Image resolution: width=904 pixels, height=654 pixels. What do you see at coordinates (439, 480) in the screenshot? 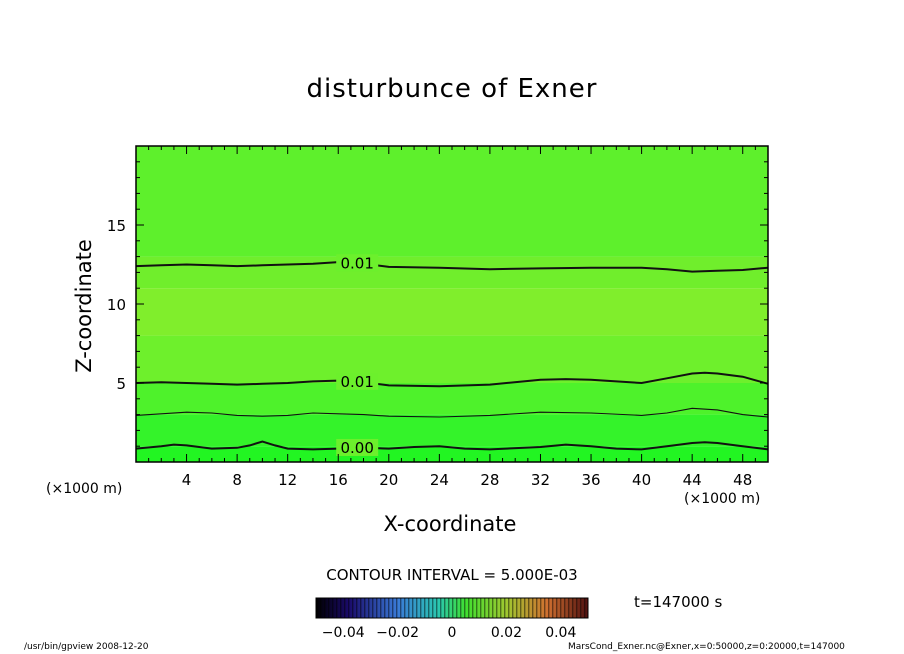
I see `x-tick-label: 24` at bounding box center [439, 480].